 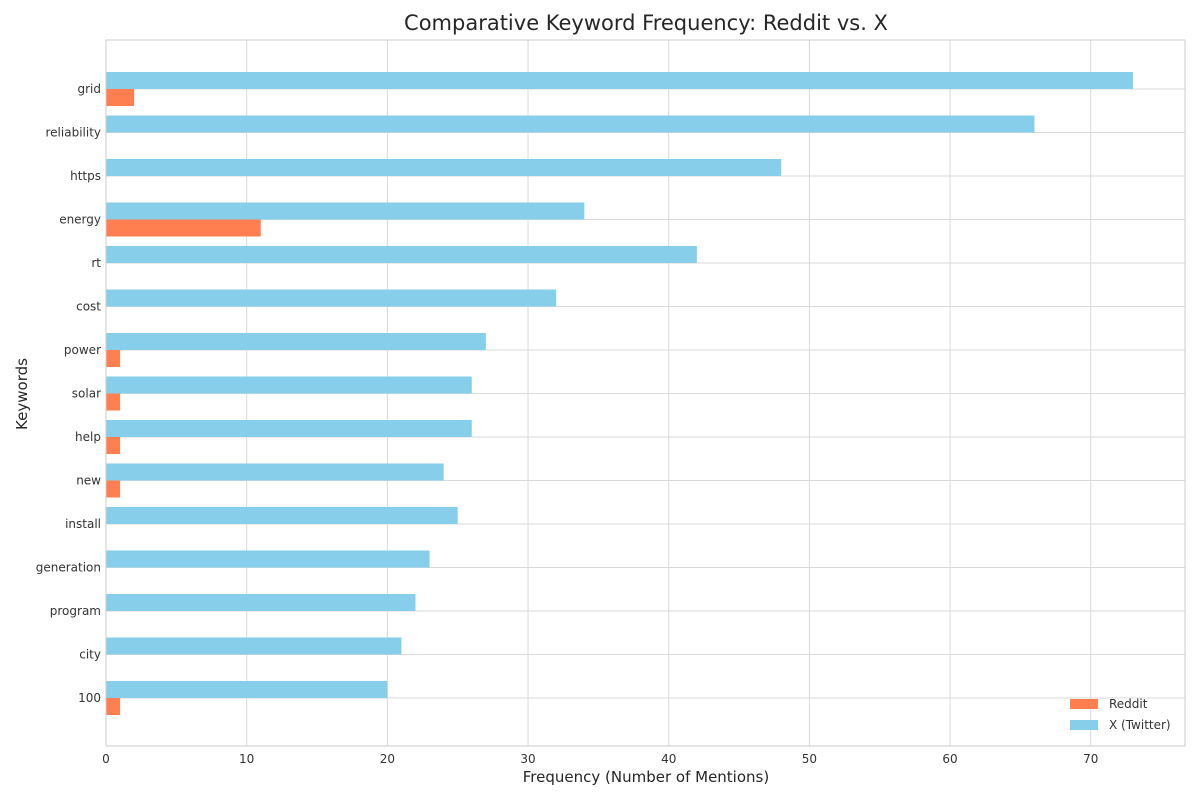 What do you see at coordinates (646, 777) in the screenshot?
I see `x-axis-title: Frequency (Number of Mentions)` at bounding box center [646, 777].